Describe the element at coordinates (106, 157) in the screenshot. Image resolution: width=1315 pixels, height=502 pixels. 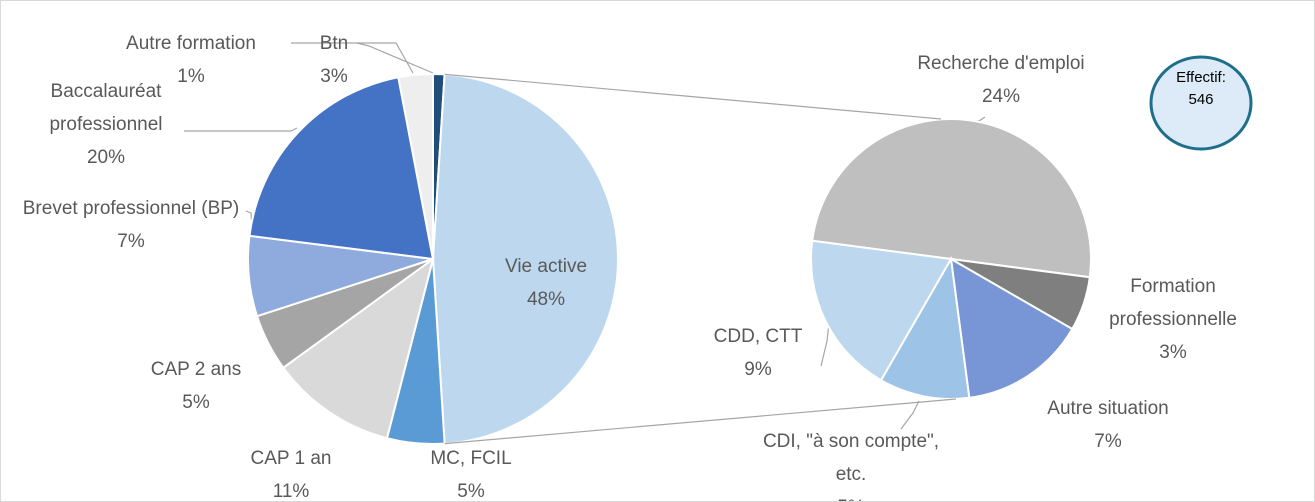
I see `value-label: 20%` at that location.